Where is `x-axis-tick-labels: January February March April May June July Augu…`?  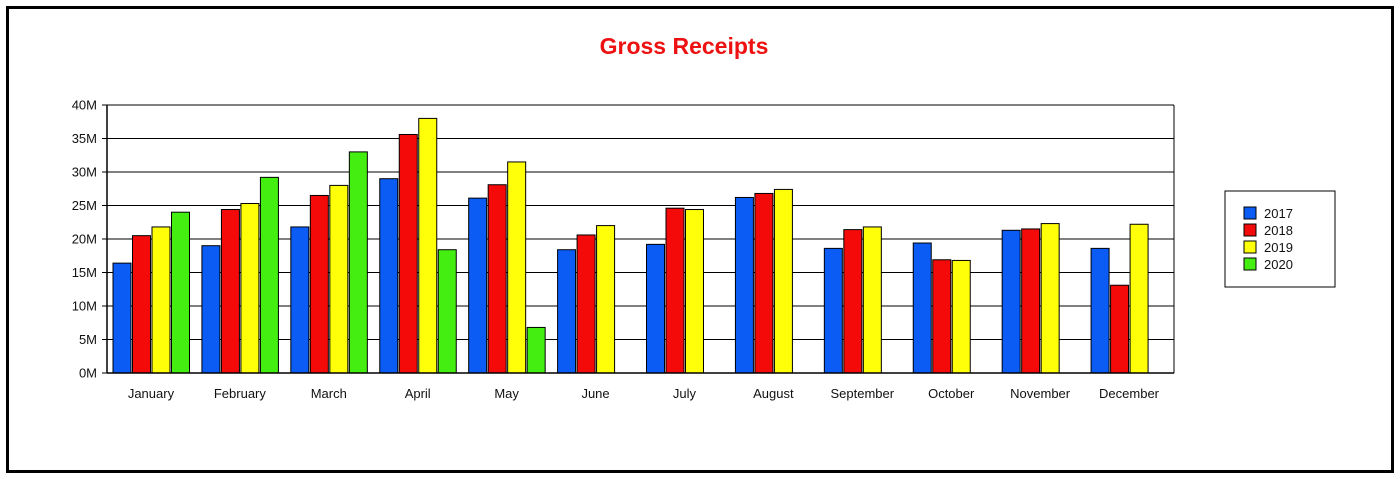
x-axis-tick-labels: January February March April May June July Augu… is located at coordinates (644, 393).